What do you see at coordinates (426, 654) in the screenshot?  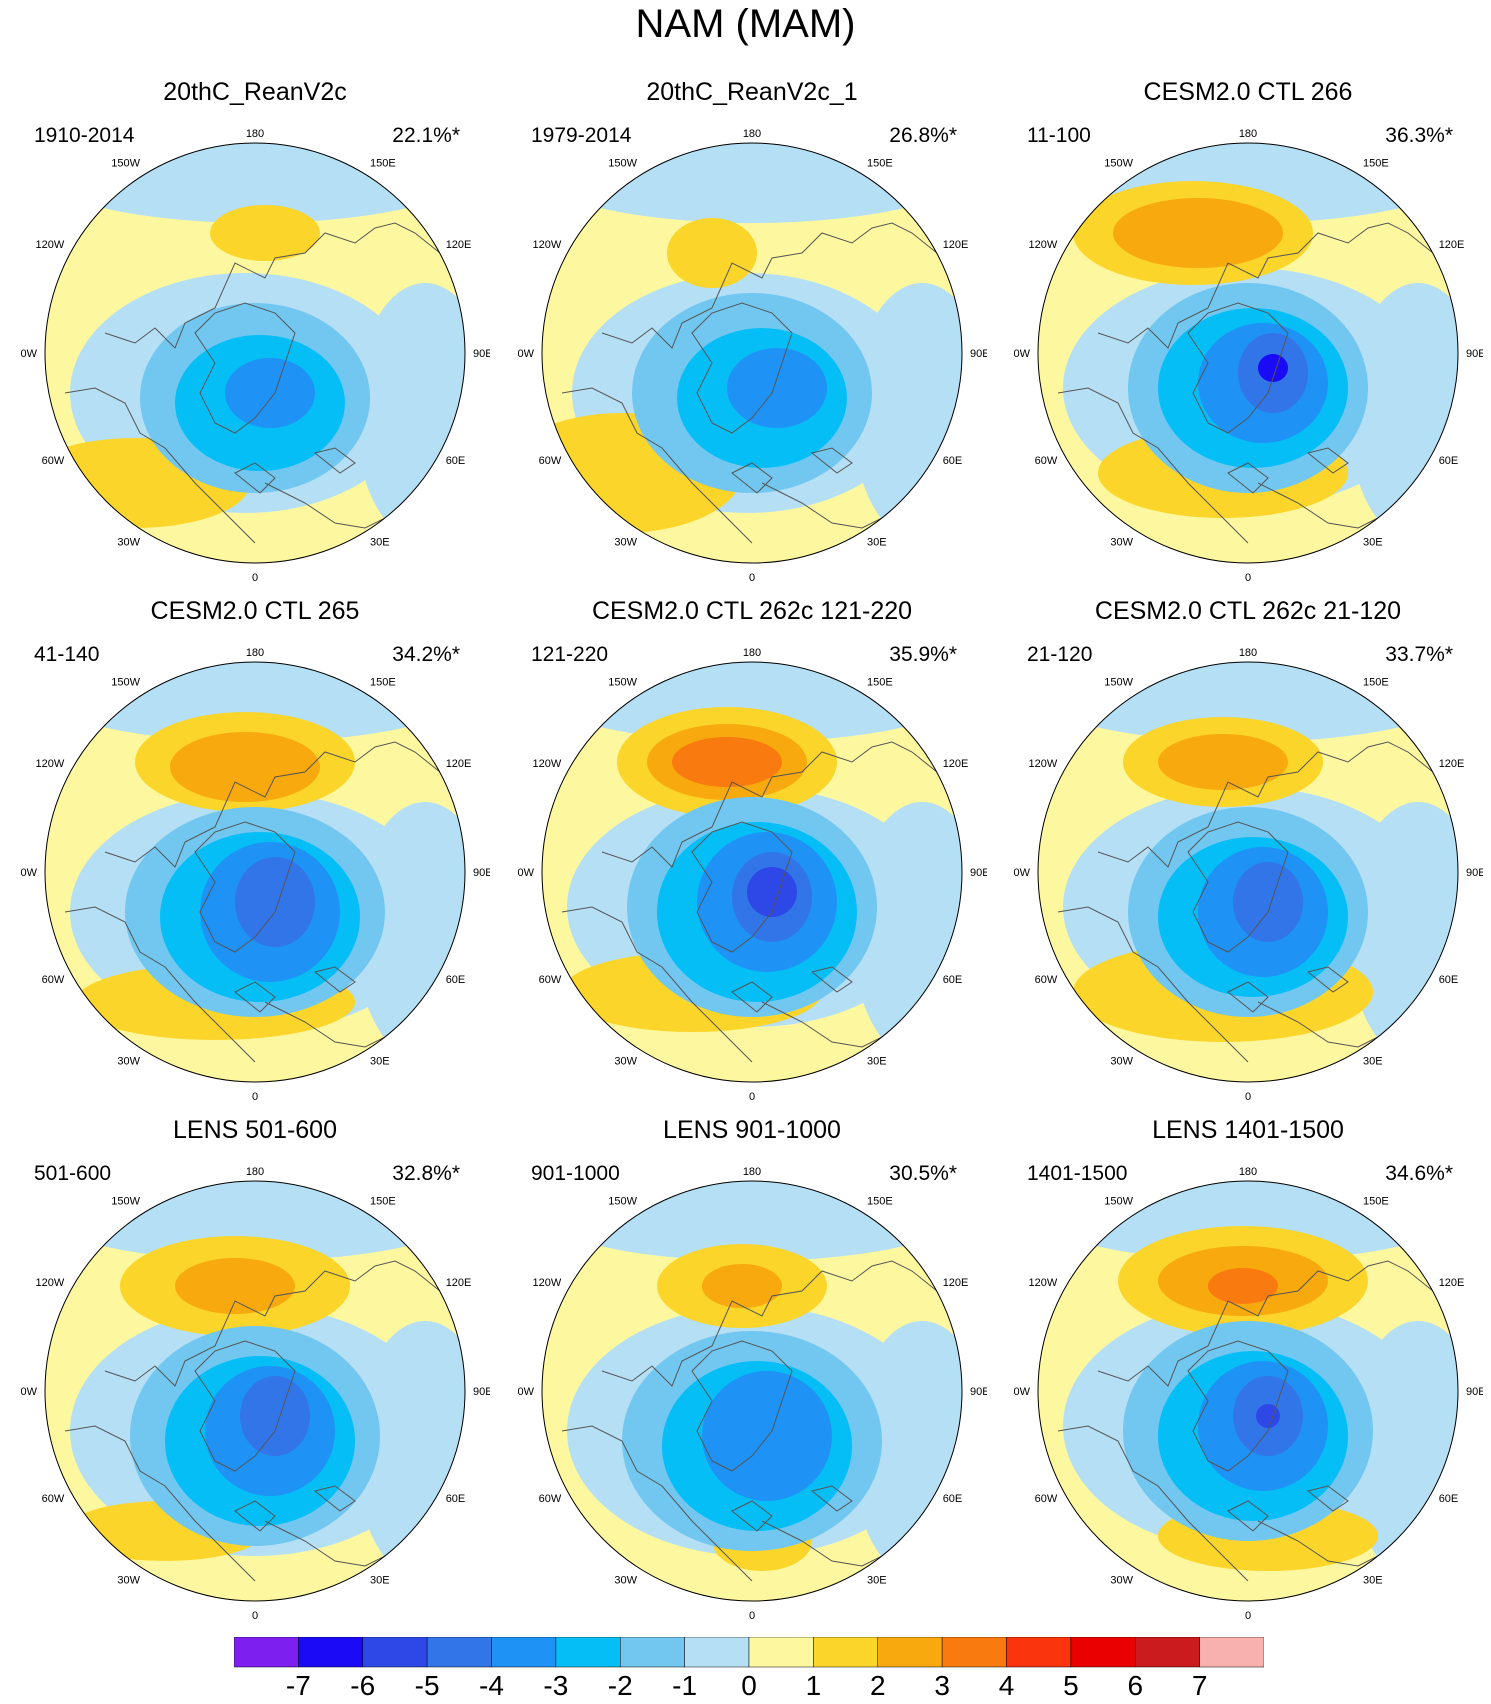 I see `panel-variance-percent: 34.2%*` at bounding box center [426, 654].